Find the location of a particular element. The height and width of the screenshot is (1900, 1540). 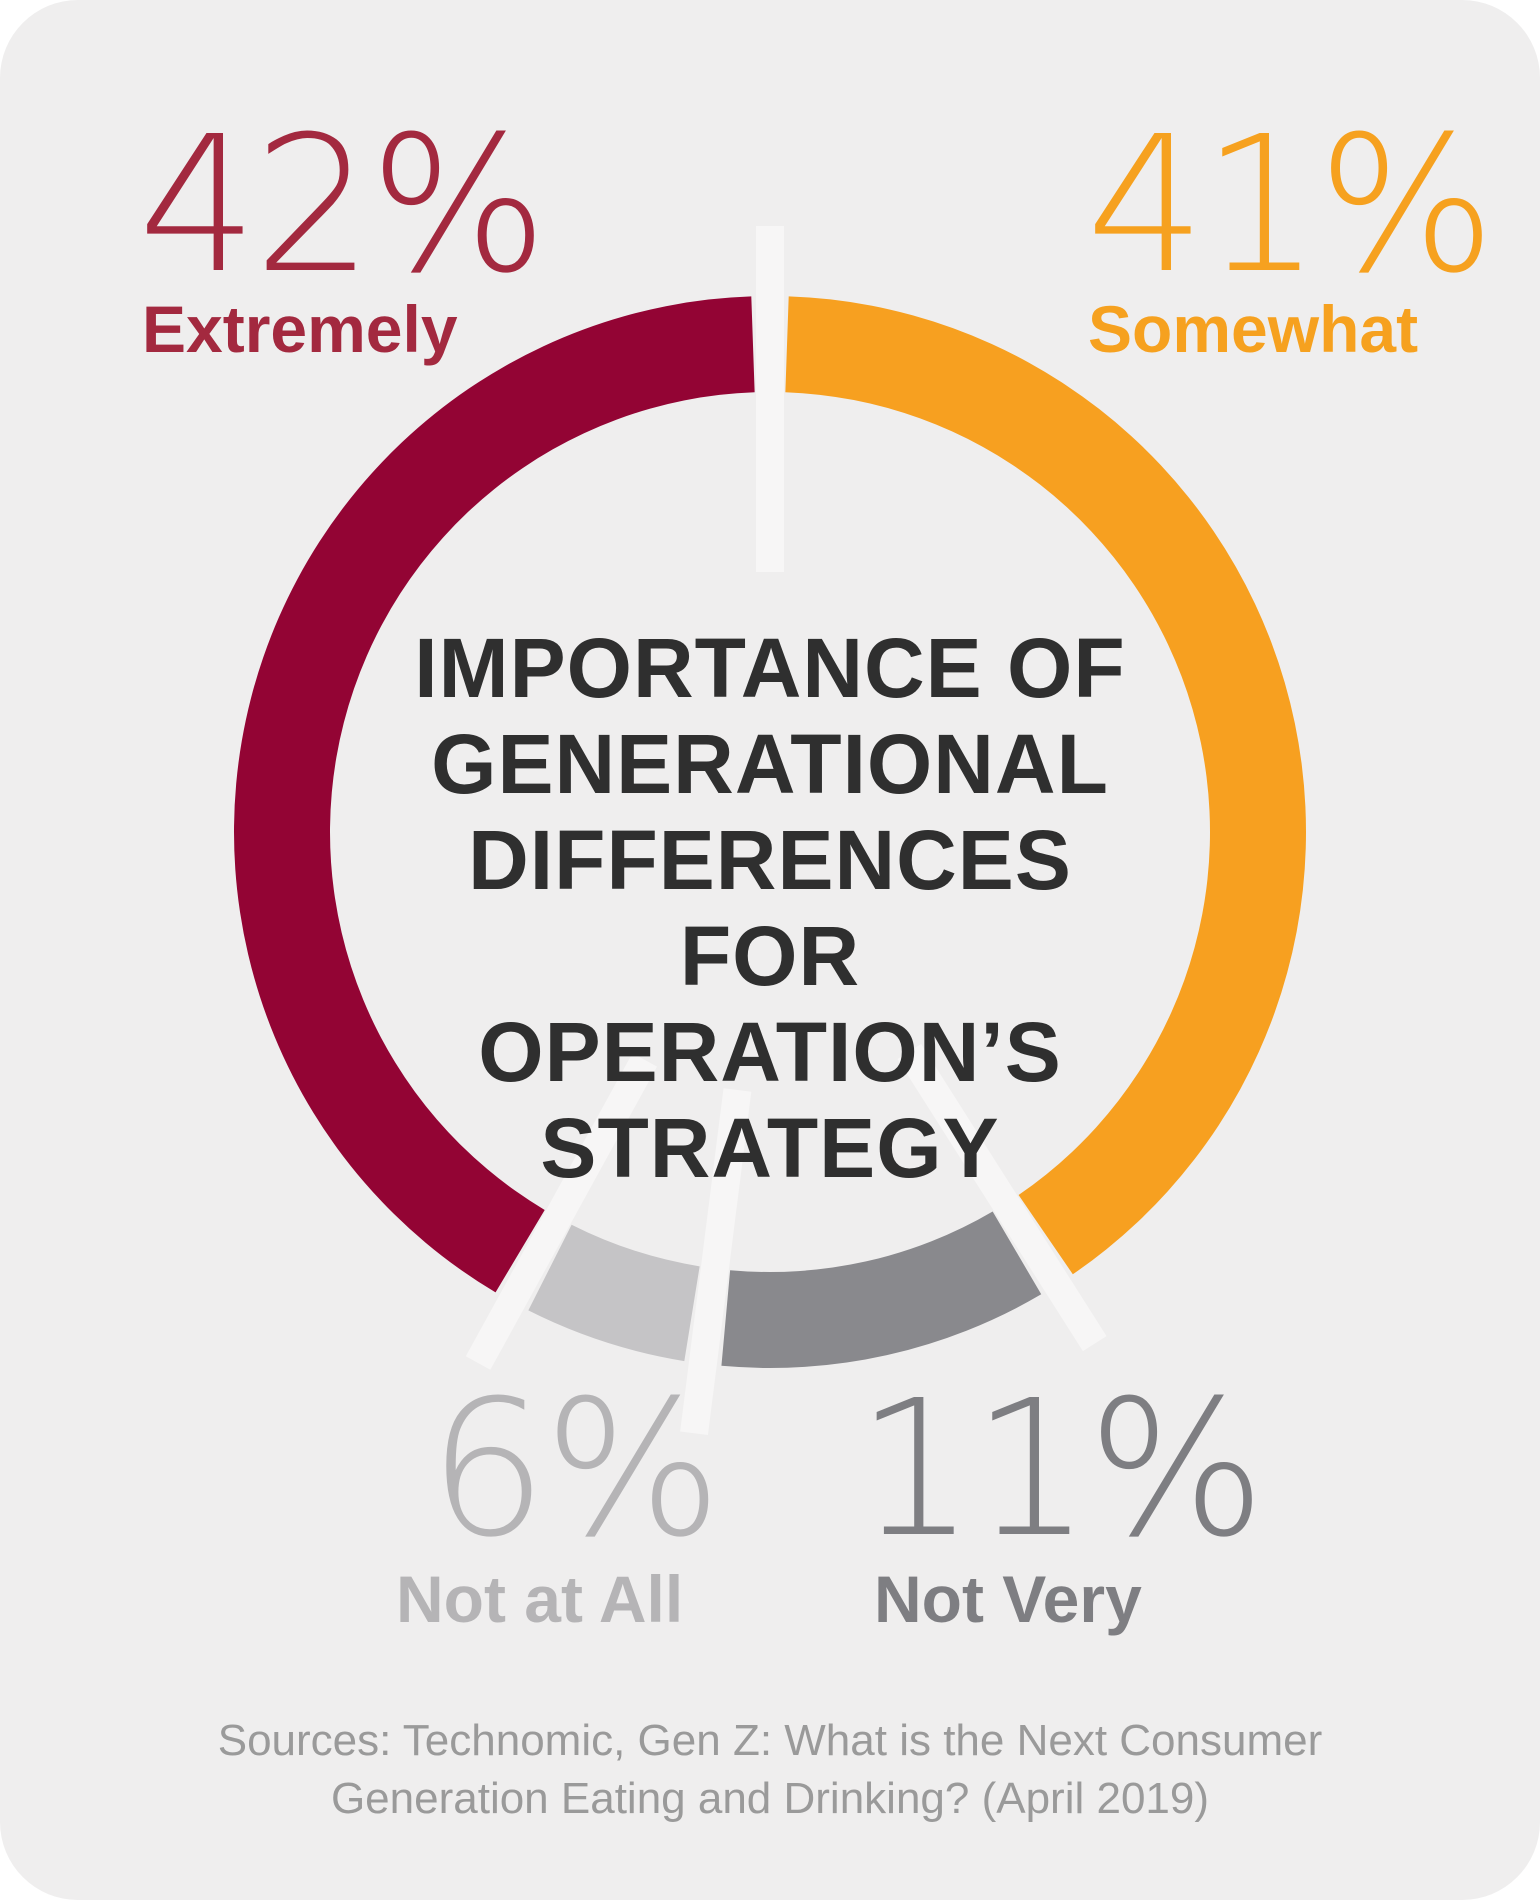

slice-value-label-extremely: 42% is located at coordinates (343, 205).